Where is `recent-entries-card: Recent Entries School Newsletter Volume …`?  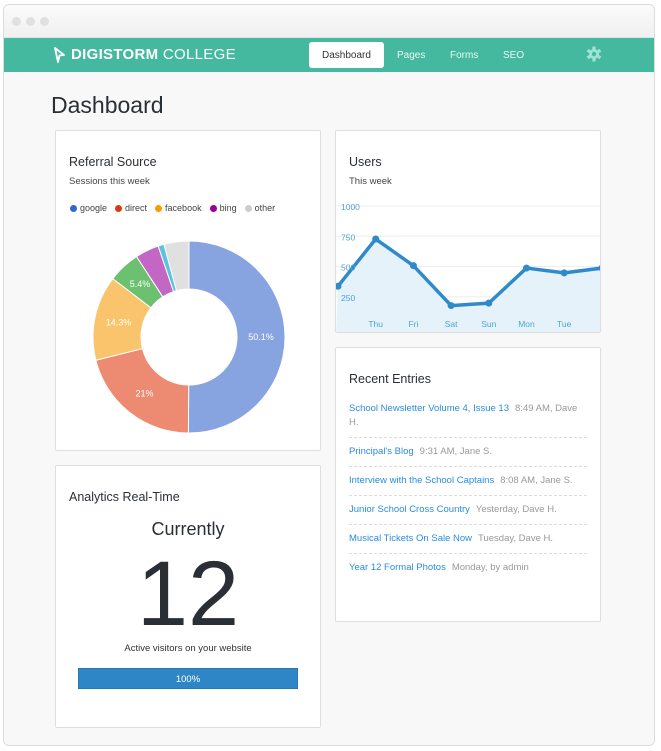 recent-entries-card: Recent Entries School Newsletter Volume … is located at coordinates (468, 484).